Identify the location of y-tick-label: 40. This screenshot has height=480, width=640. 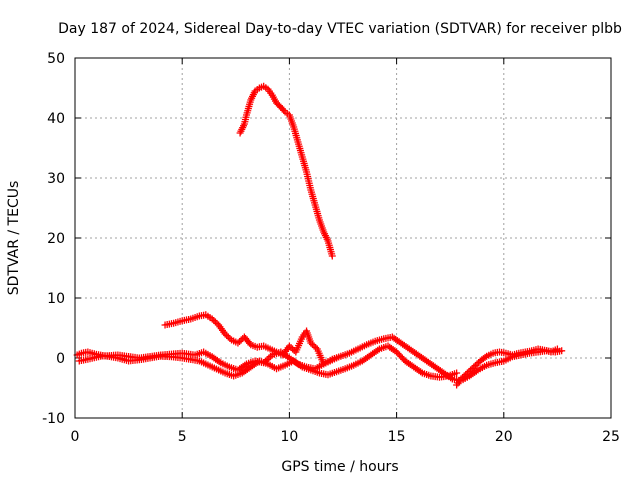
(56, 119).